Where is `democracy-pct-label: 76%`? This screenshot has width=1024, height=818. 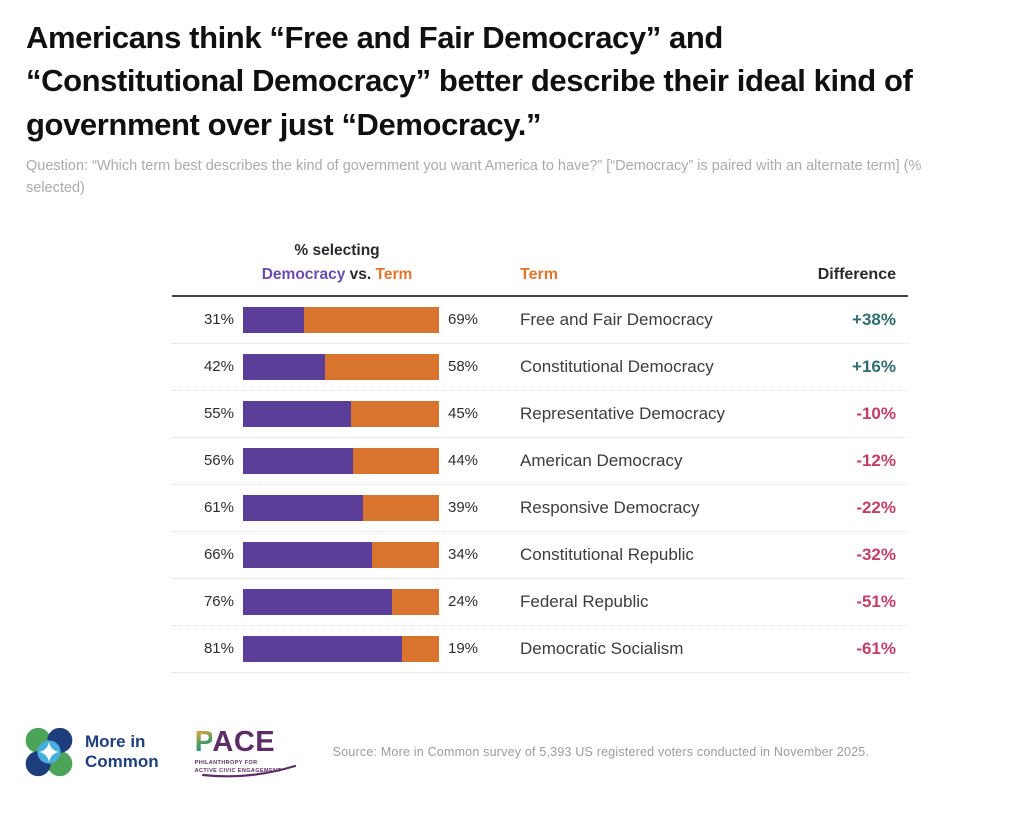
democracy-pct-label: 76% is located at coordinates (218, 602).